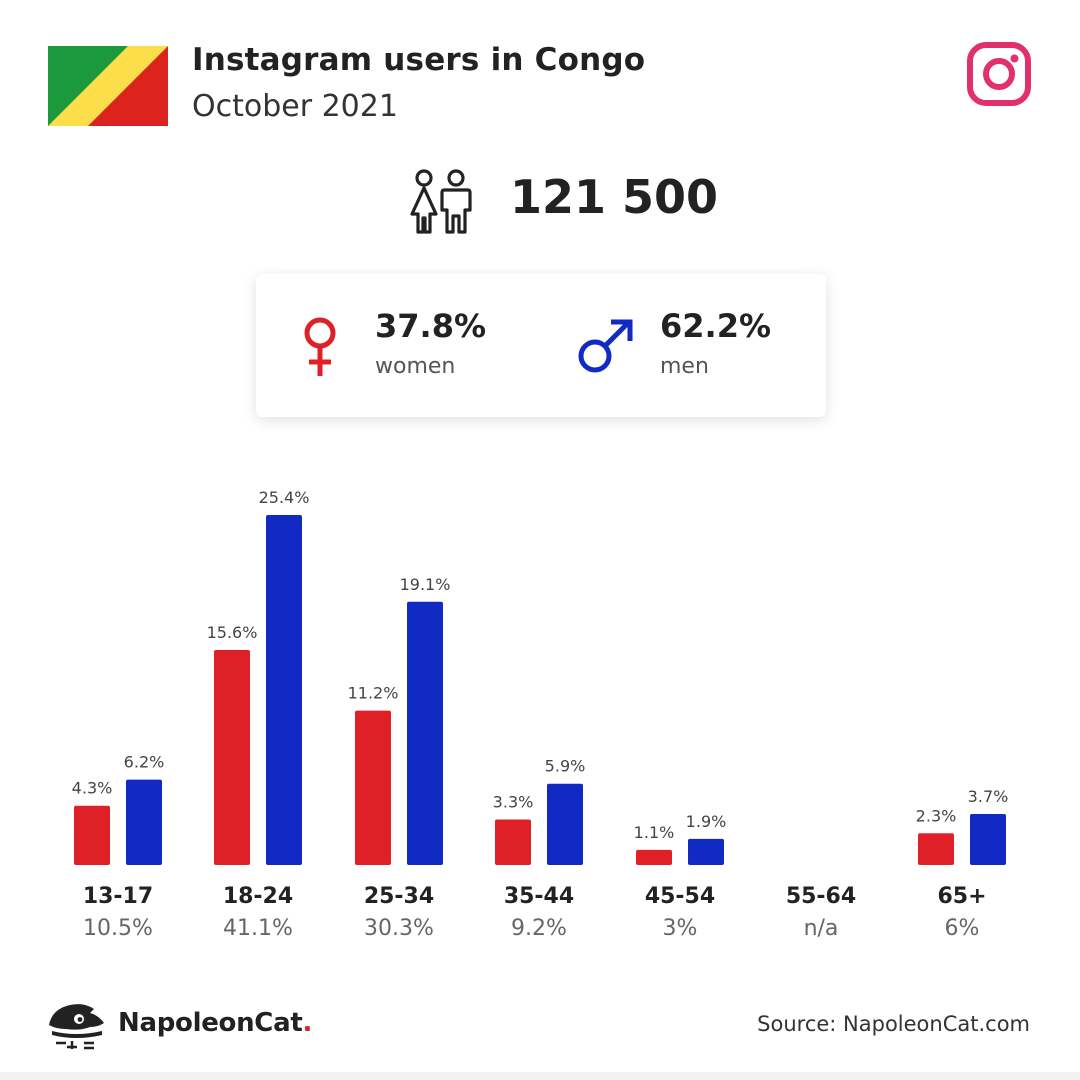  What do you see at coordinates (565, 766) in the screenshot?
I see `bar-label-men-35-44: 5.9%` at bounding box center [565, 766].